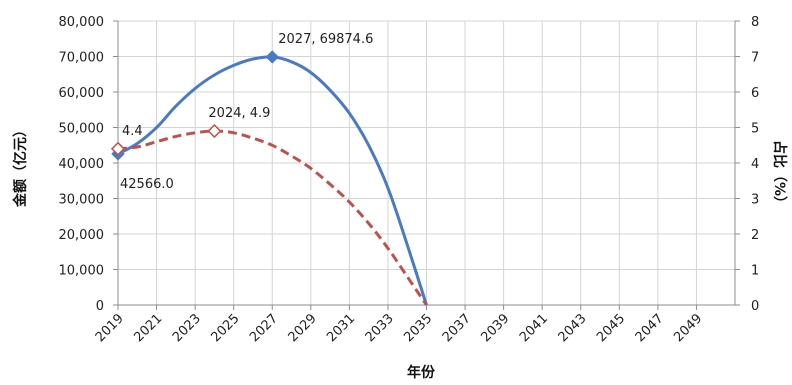 Image resolution: width=792 pixels, height=385 pixels. What do you see at coordinates (380, 328) in the screenshot?
I see `x-tick-label: 2033` at bounding box center [380, 328].